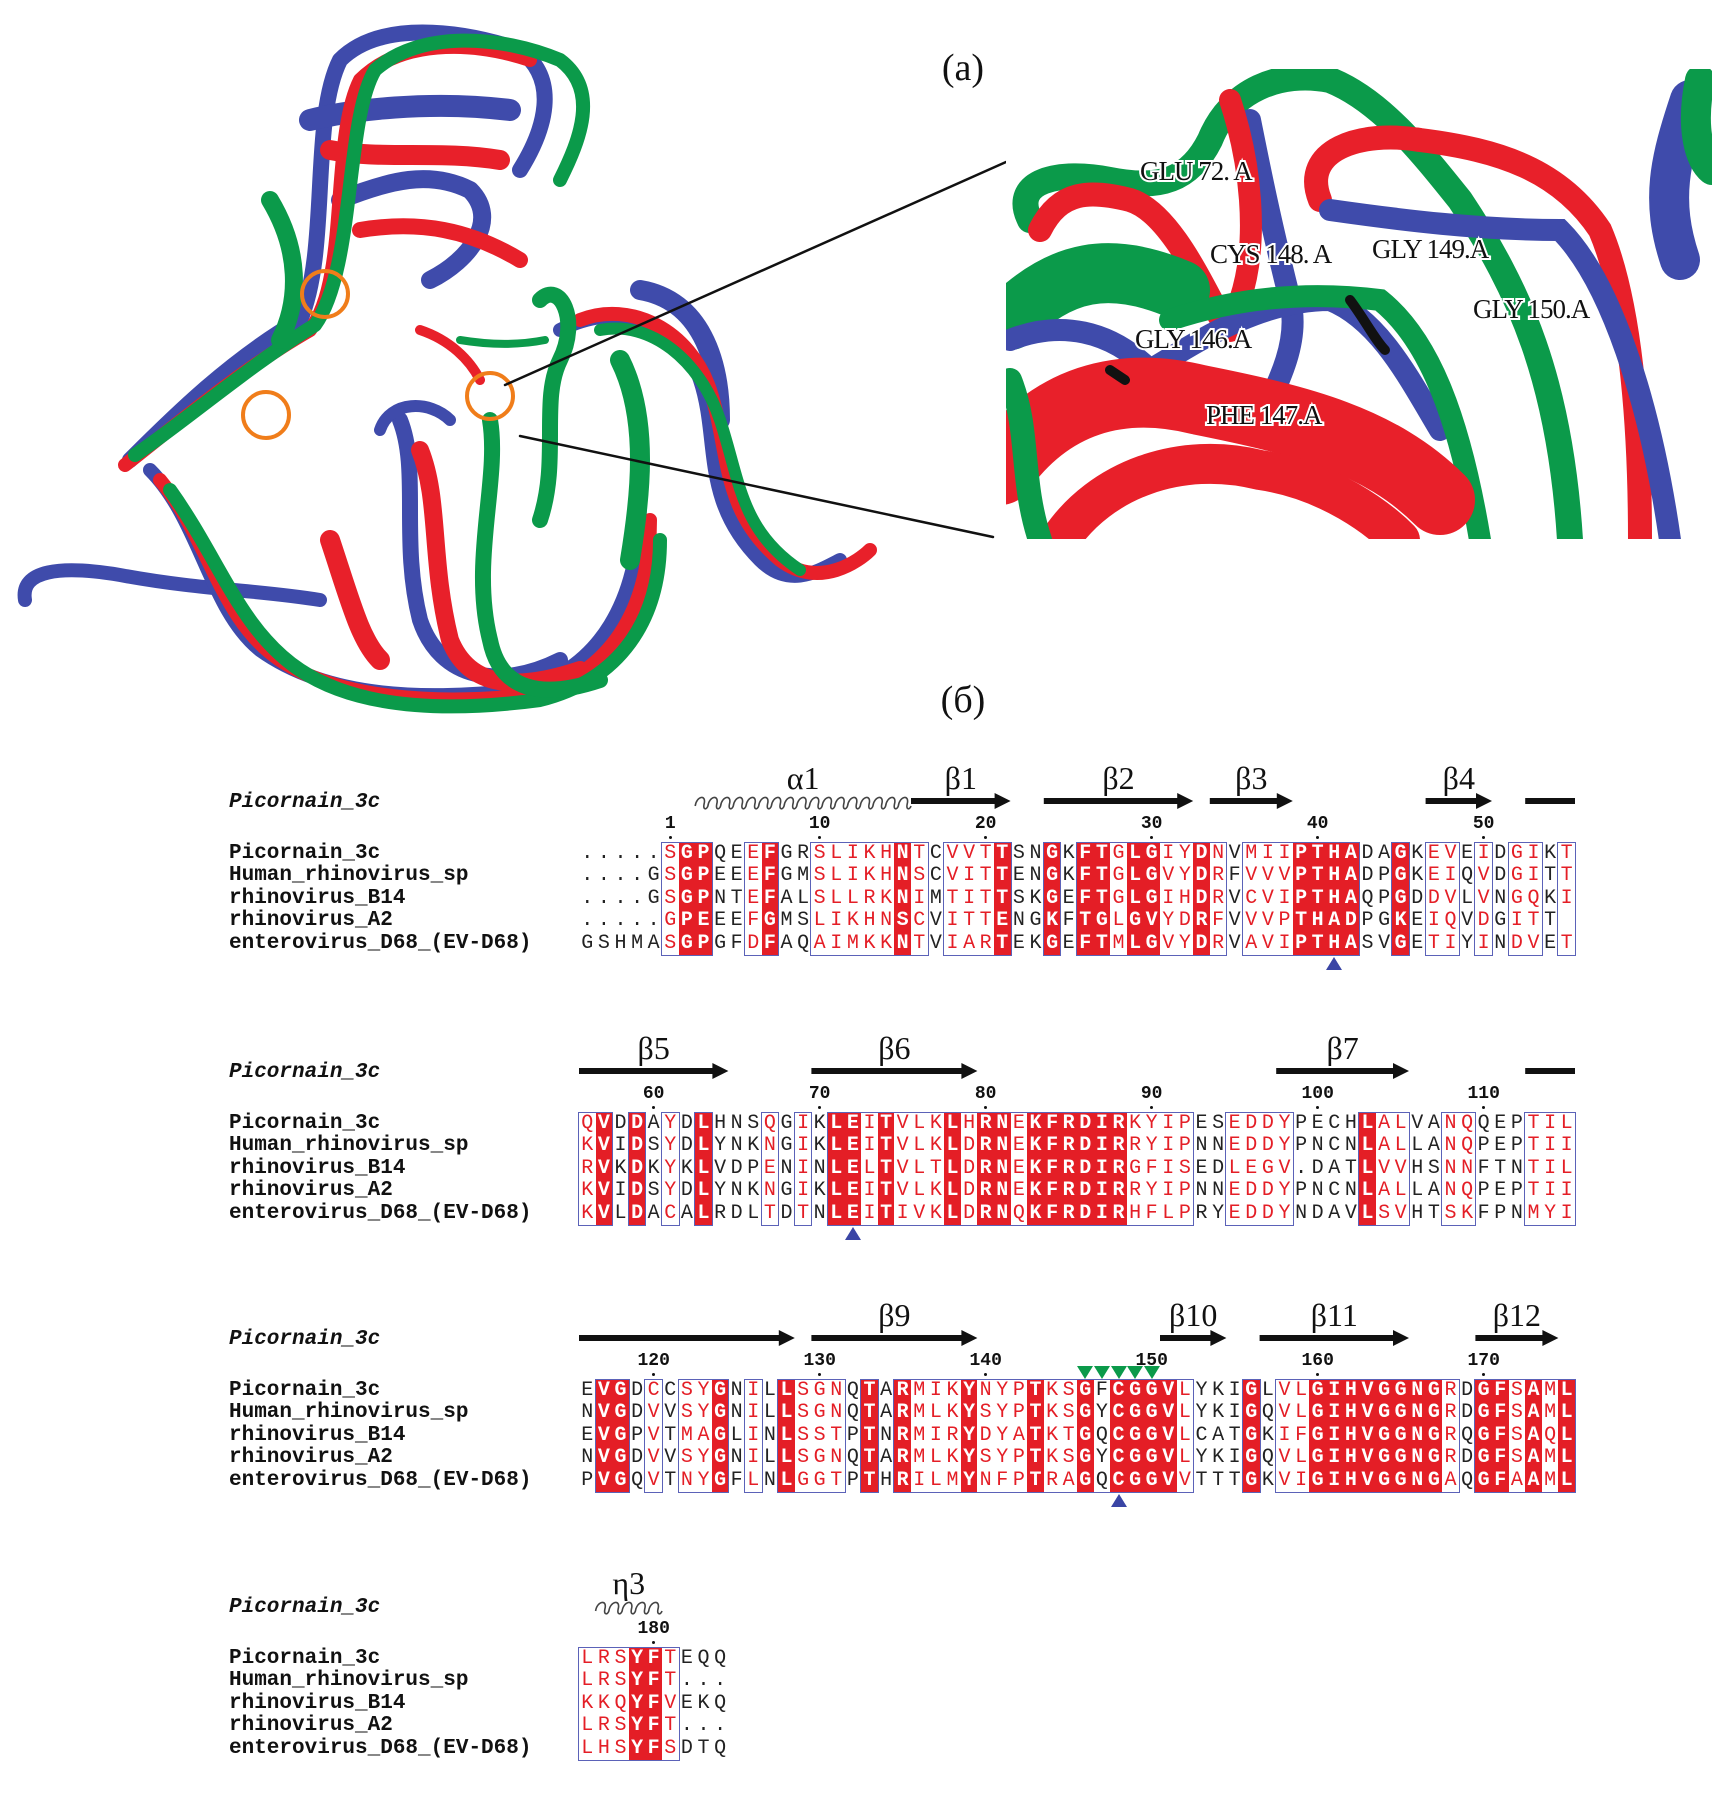 This screenshot has width=1720, height=1798. Describe the element at coordinates (587, 853) in the screenshot. I see `residue: .` at that location.